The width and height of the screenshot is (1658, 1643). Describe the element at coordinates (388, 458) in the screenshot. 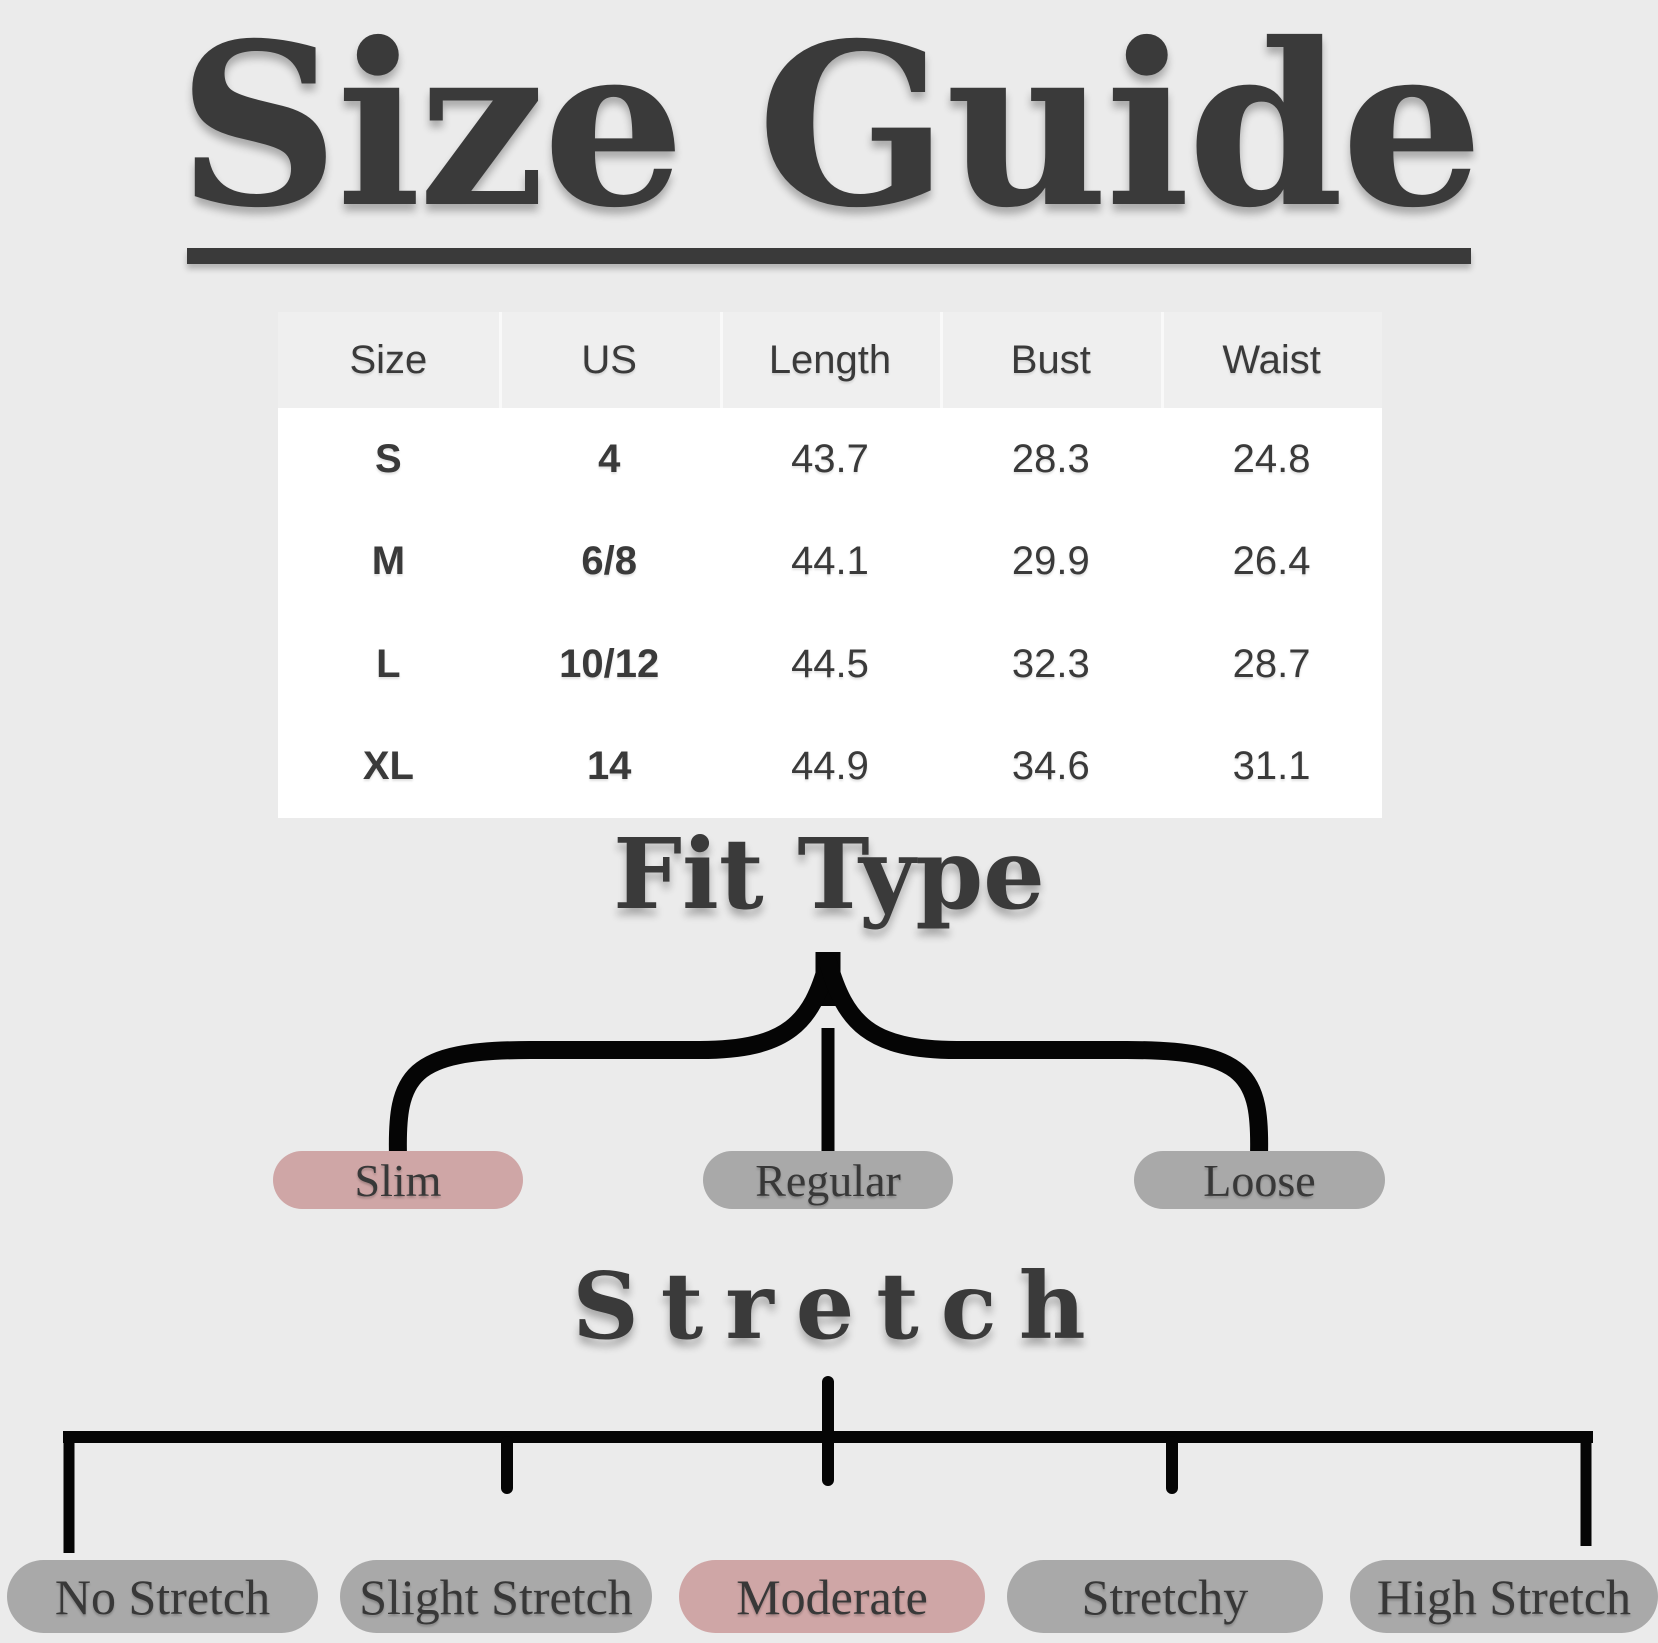

I see `size-table-cell: S` at that location.